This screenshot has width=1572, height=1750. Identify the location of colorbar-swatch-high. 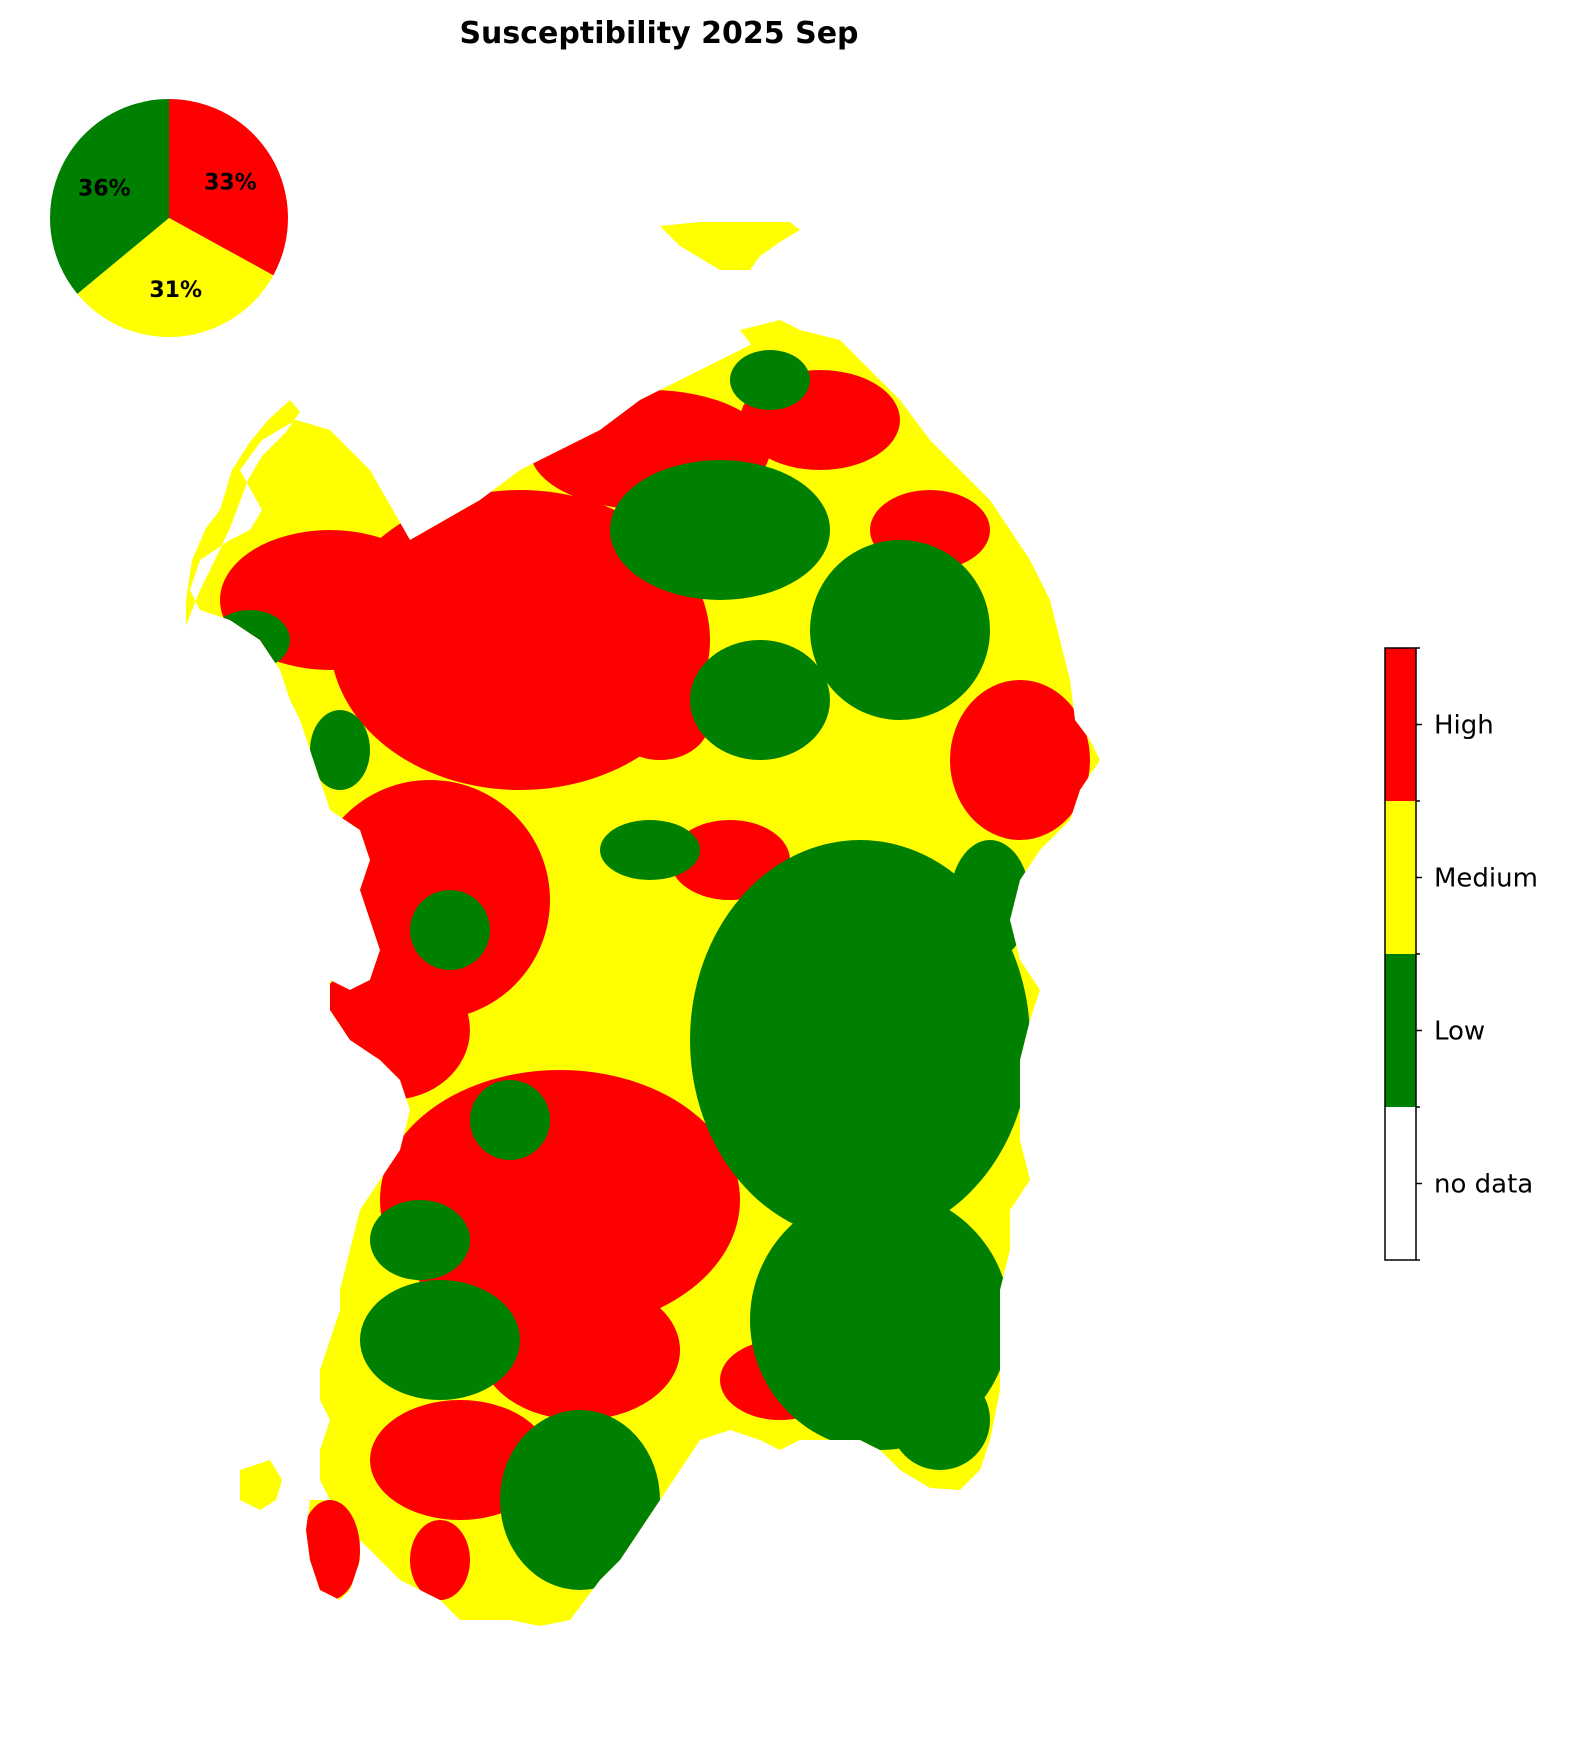
(1400, 724).